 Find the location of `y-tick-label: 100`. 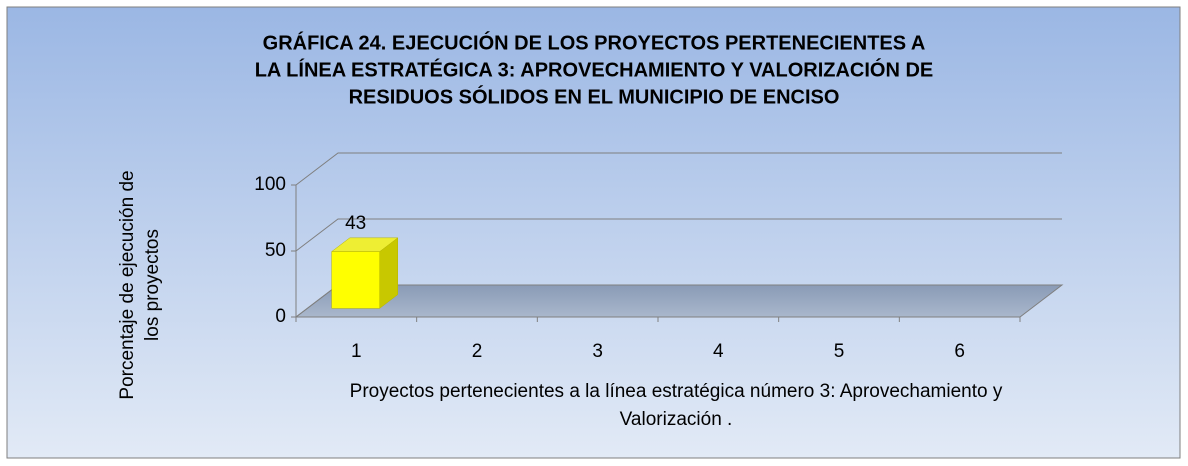

y-tick-label: 100 is located at coordinates (270, 184).